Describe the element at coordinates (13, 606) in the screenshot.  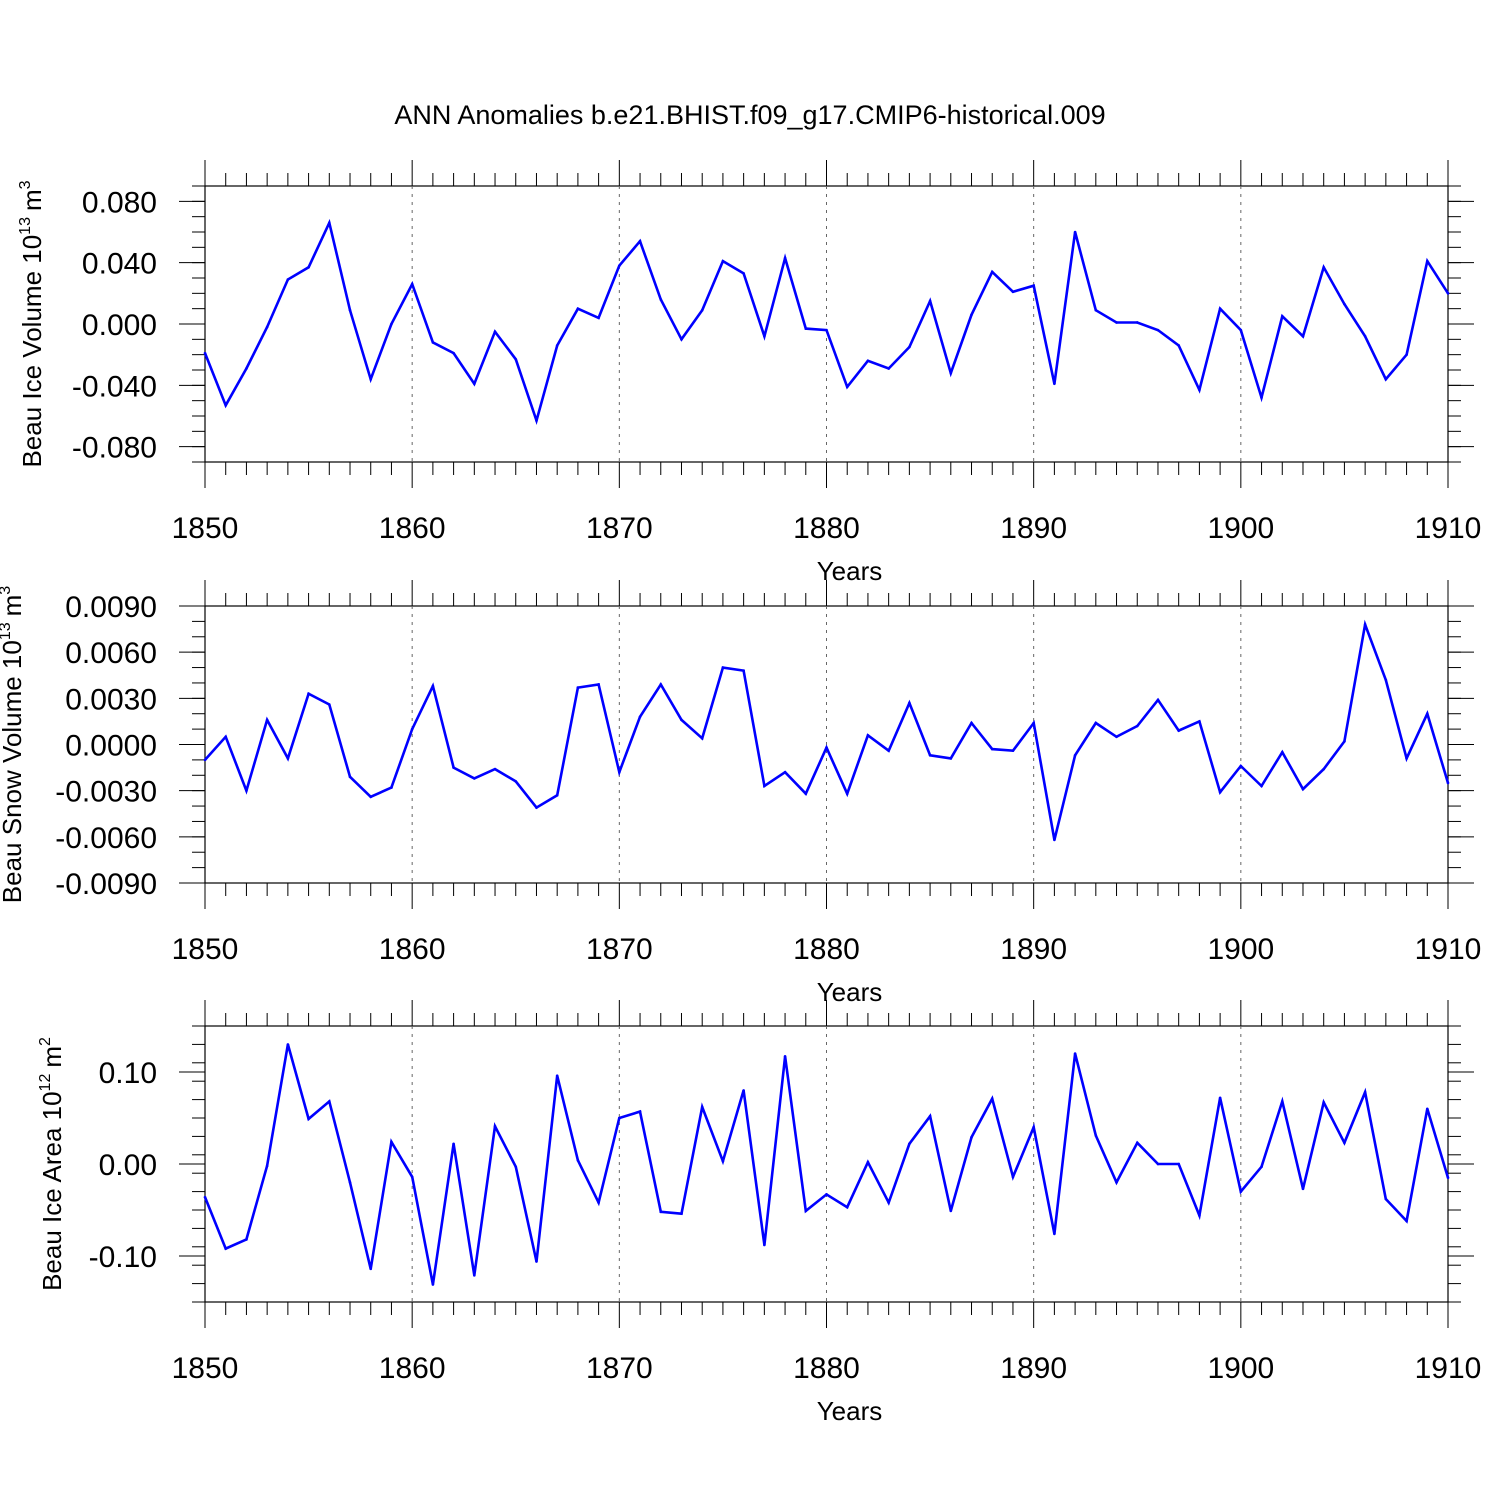
I see `snow-volume-ylabel-unit: m` at that location.